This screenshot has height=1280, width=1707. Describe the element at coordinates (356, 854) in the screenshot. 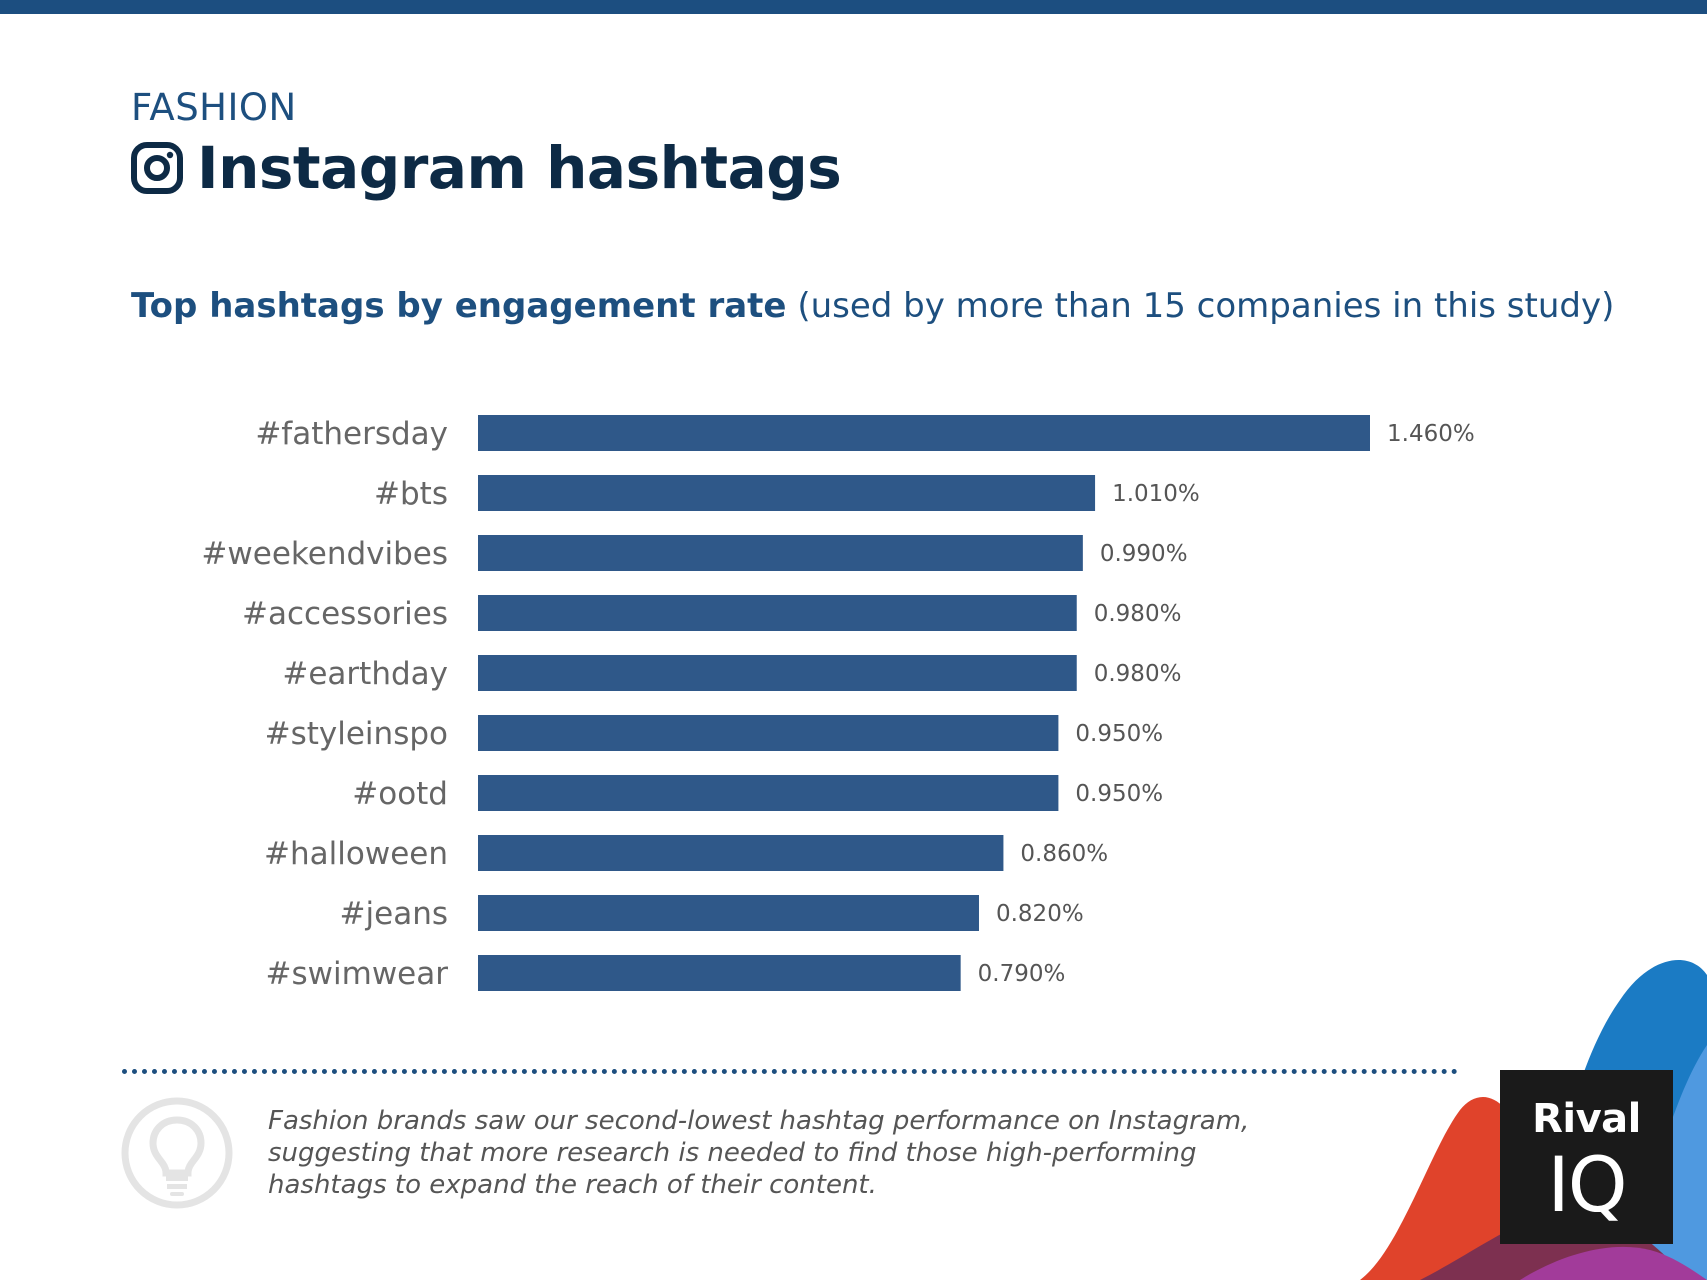

I see `category-label: #halloween` at that location.